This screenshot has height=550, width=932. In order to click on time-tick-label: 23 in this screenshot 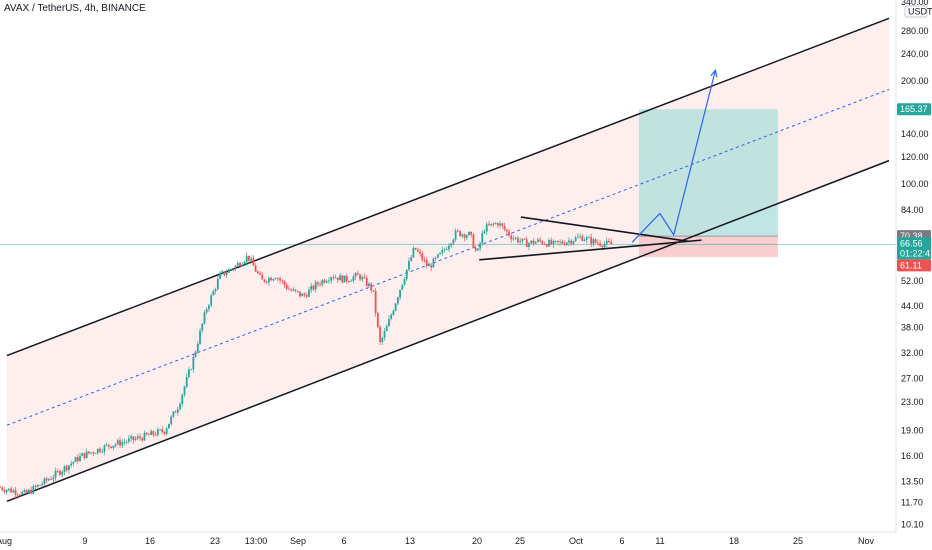, I will do `click(215, 541)`.